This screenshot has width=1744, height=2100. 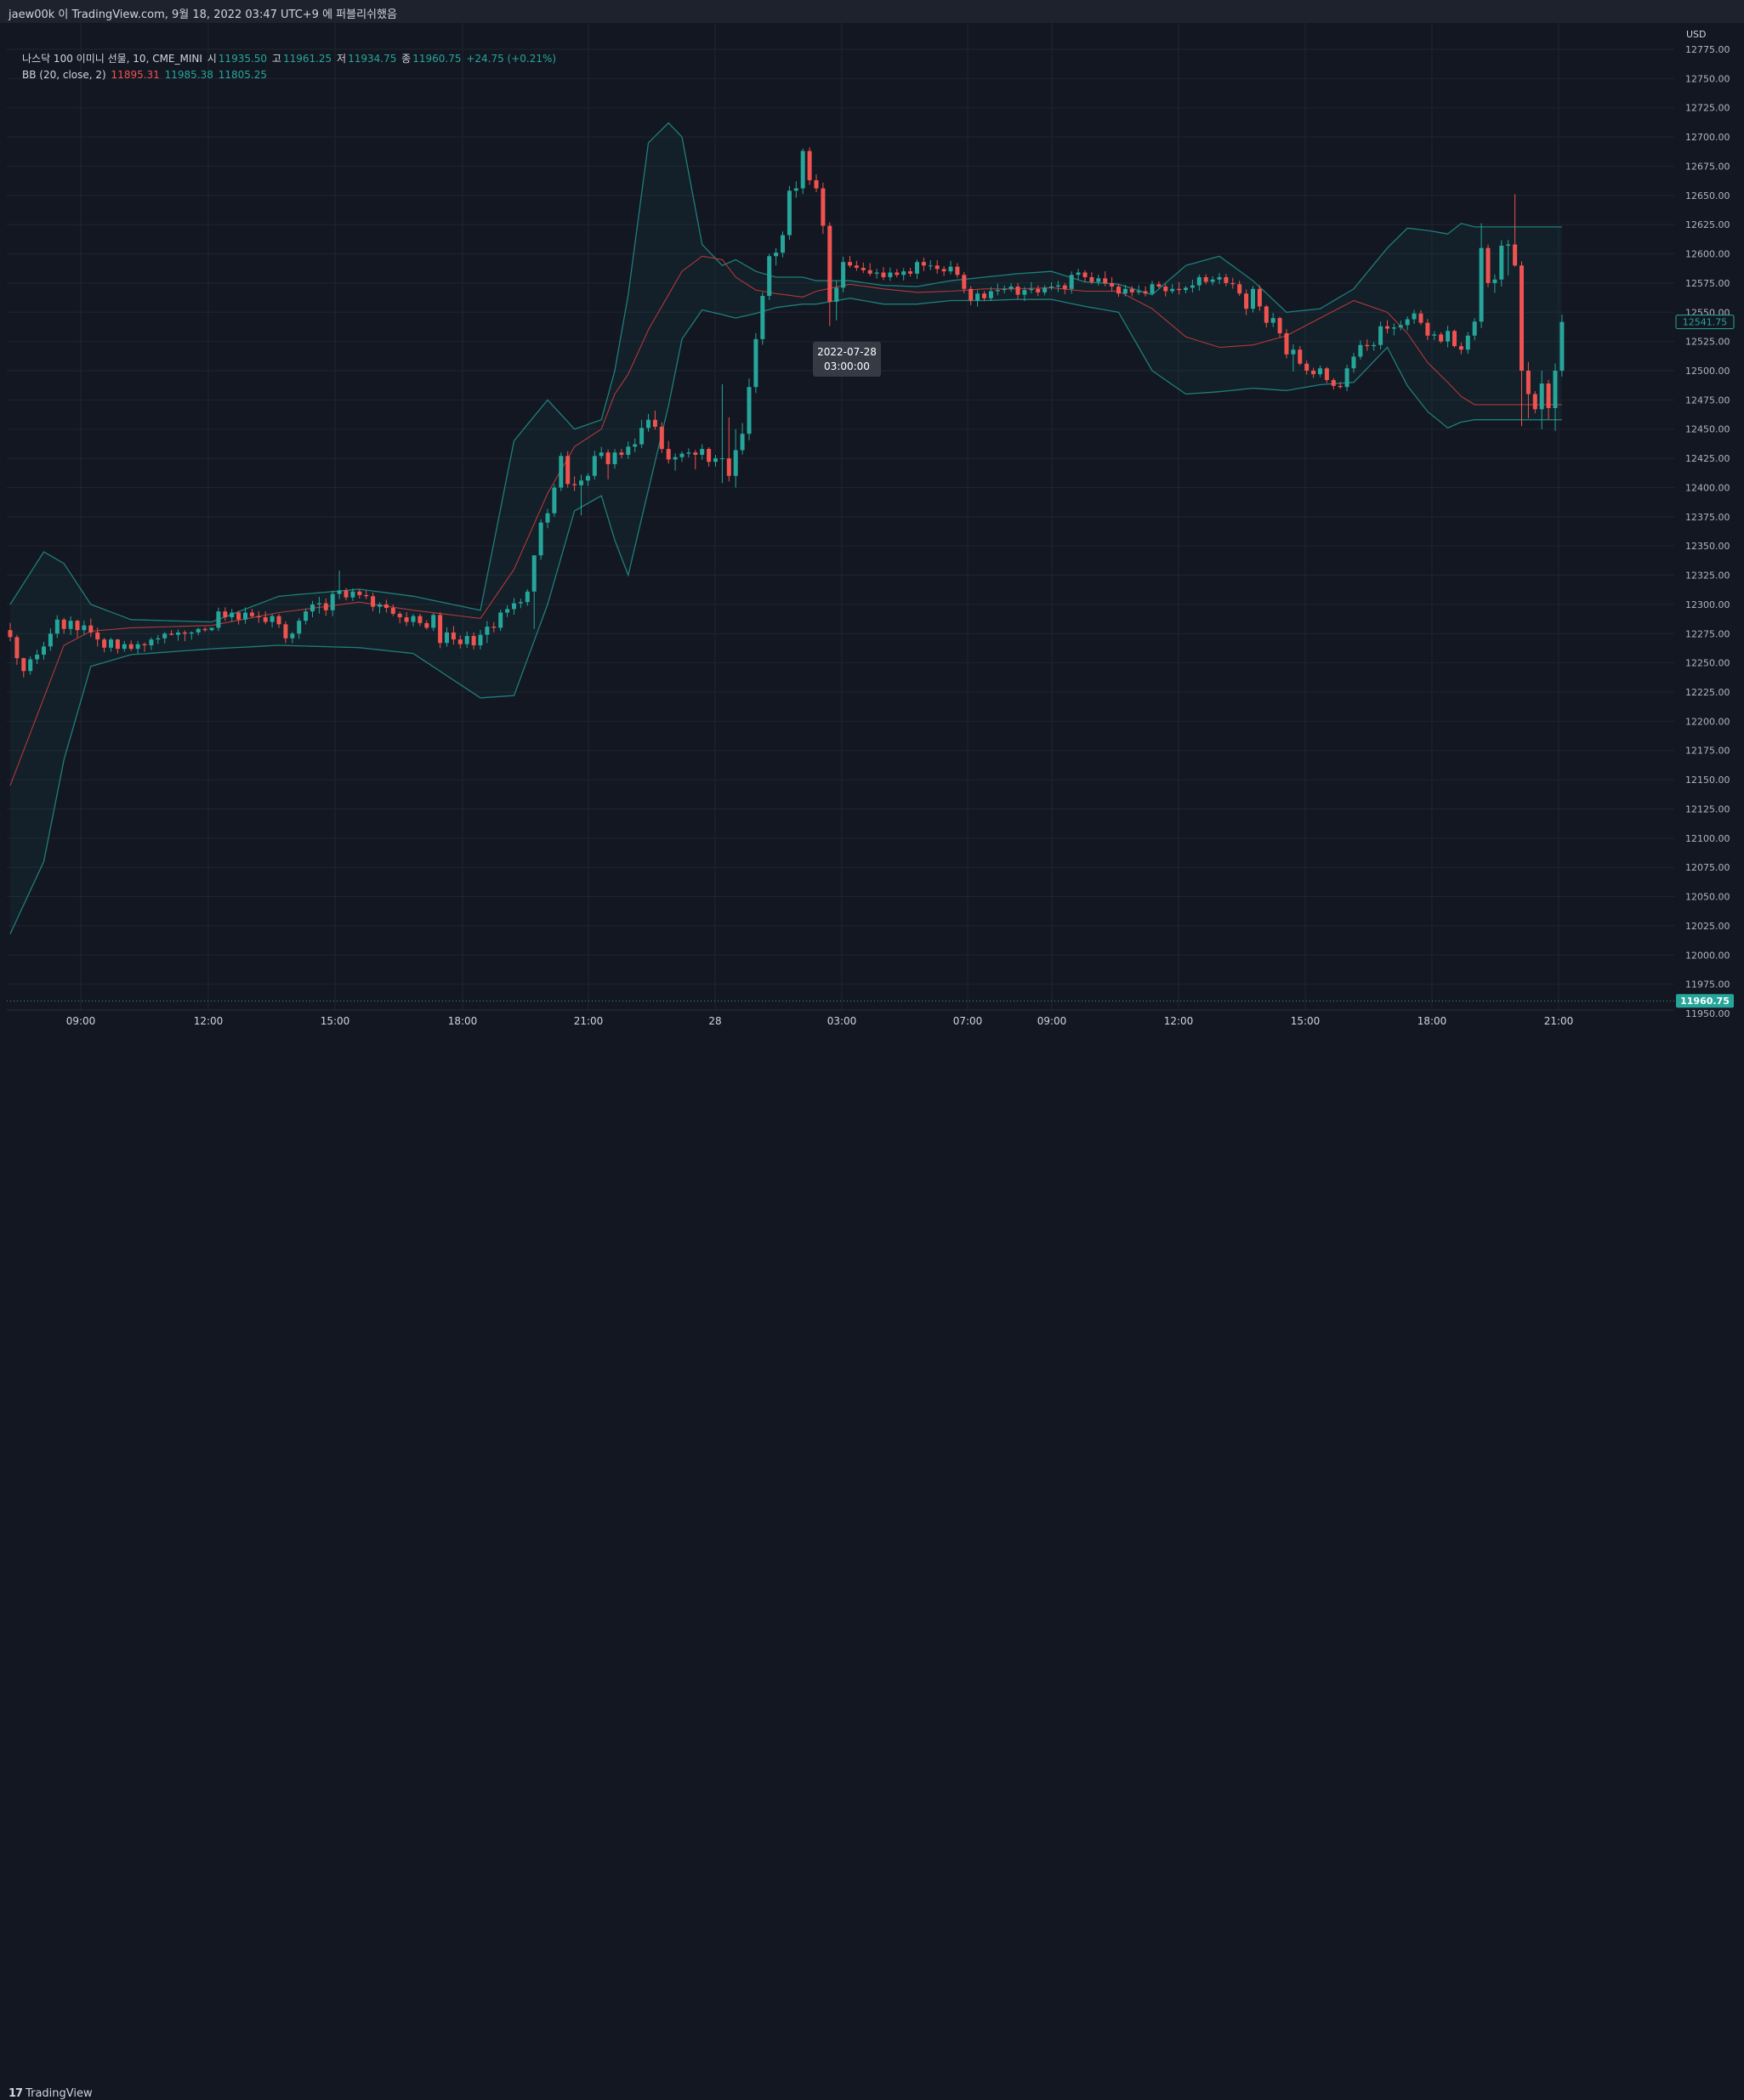 What do you see at coordinates (1707, 927) in the screenshot?
I see `price-tick-30: 12025.00` at bounding box center [1707, 927].